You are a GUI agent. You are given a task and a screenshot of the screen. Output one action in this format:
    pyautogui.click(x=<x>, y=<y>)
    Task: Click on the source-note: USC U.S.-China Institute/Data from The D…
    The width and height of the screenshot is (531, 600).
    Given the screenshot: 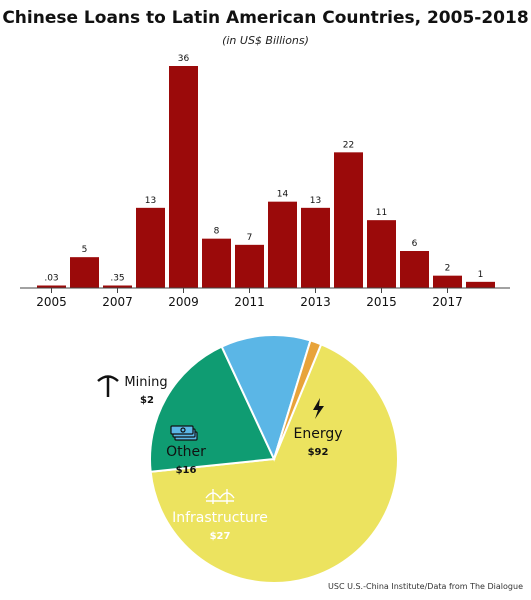 What is the action you would take?
    pyautogui.click(x=425, y=586)
    